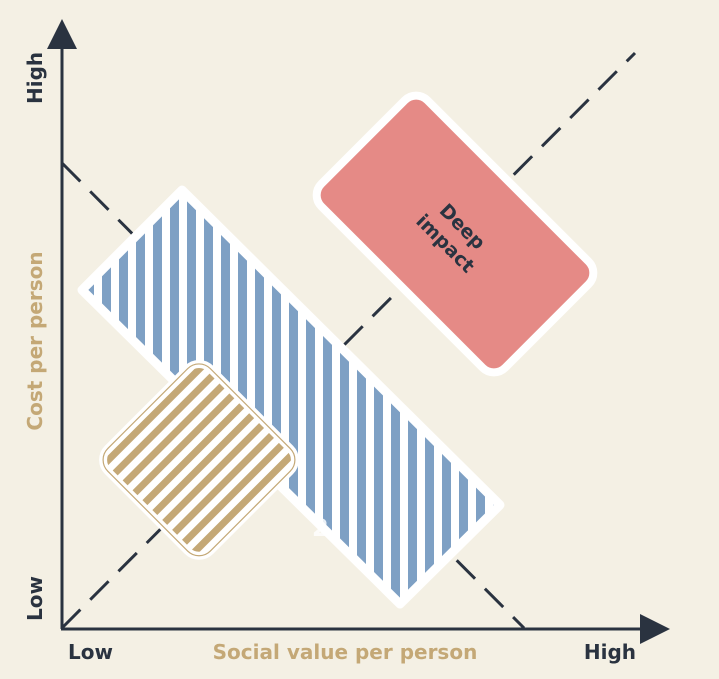 The image size is (719, 679). Describe the element at coordinates (35, 78) in the screenshot. I see `y-axis-high-label: High` at that location.